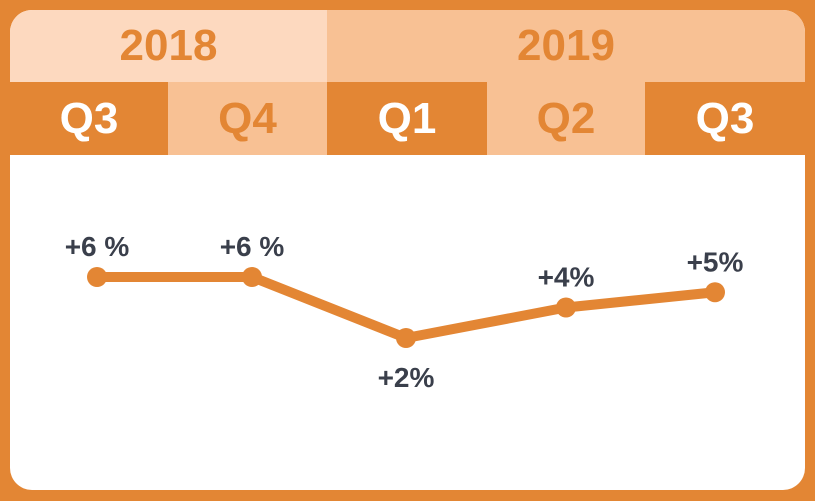 This screenshot has height=501, width=815. I want to click on data-label: +2%, so click(406, 377).